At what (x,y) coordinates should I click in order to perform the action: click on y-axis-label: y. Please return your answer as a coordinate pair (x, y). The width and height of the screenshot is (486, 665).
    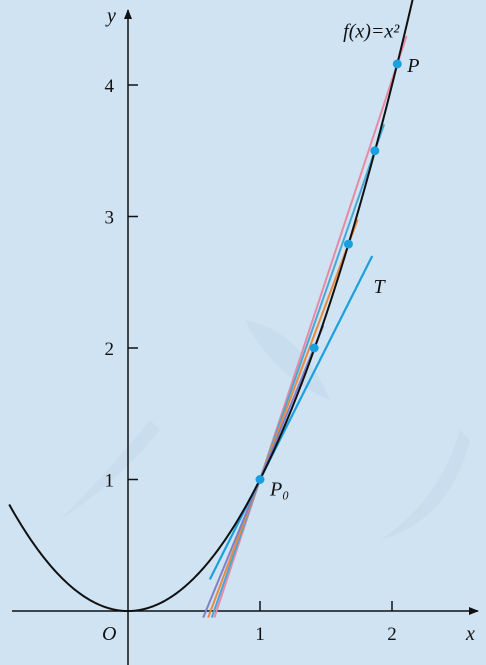
    Looking at the image, I should click on (110, 16).